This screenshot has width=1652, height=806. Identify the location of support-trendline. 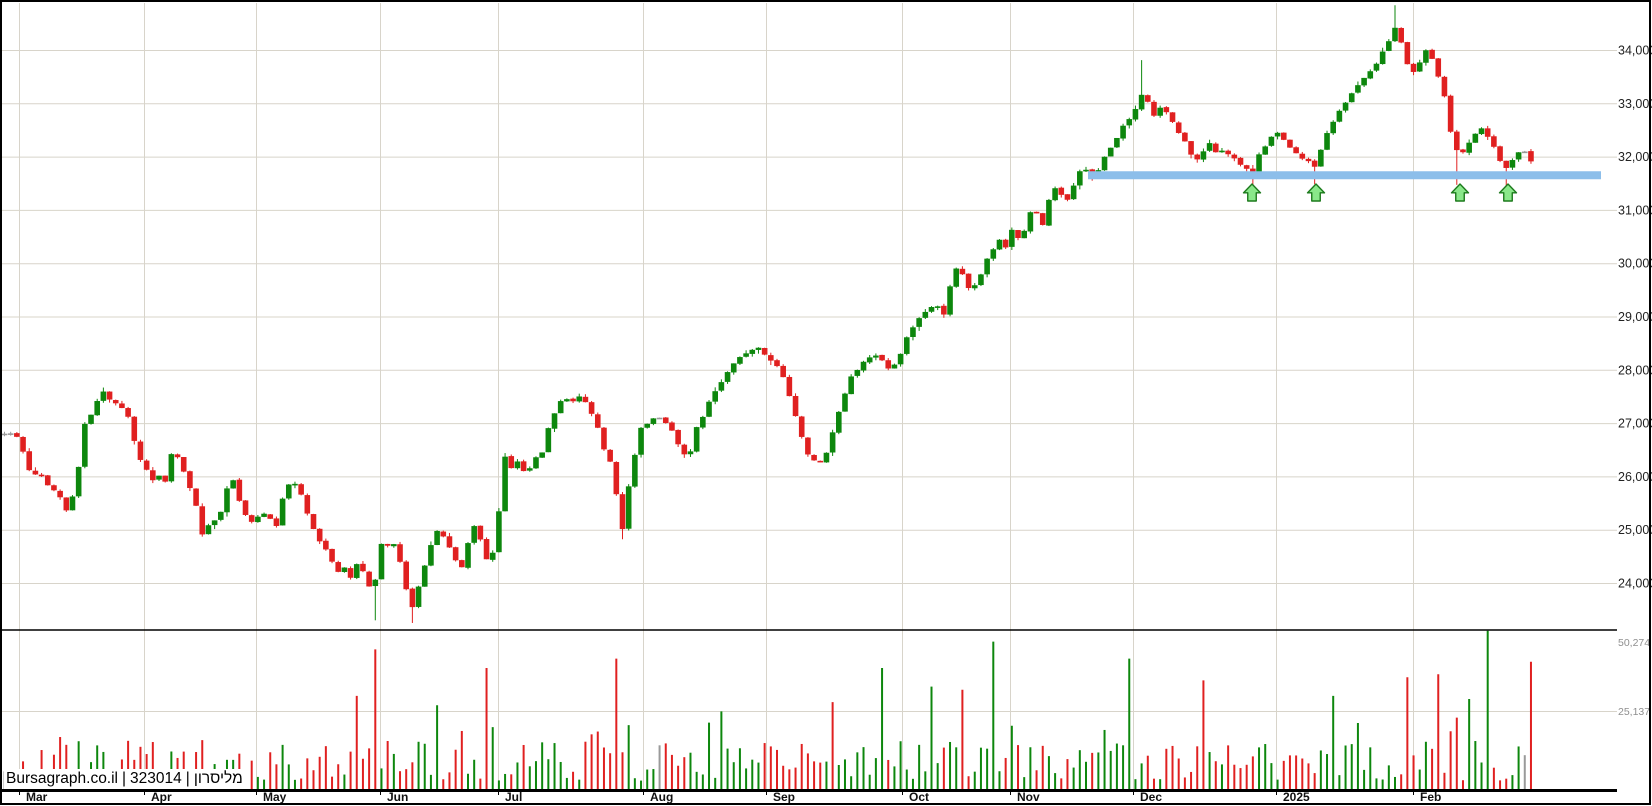
(1344, 175).